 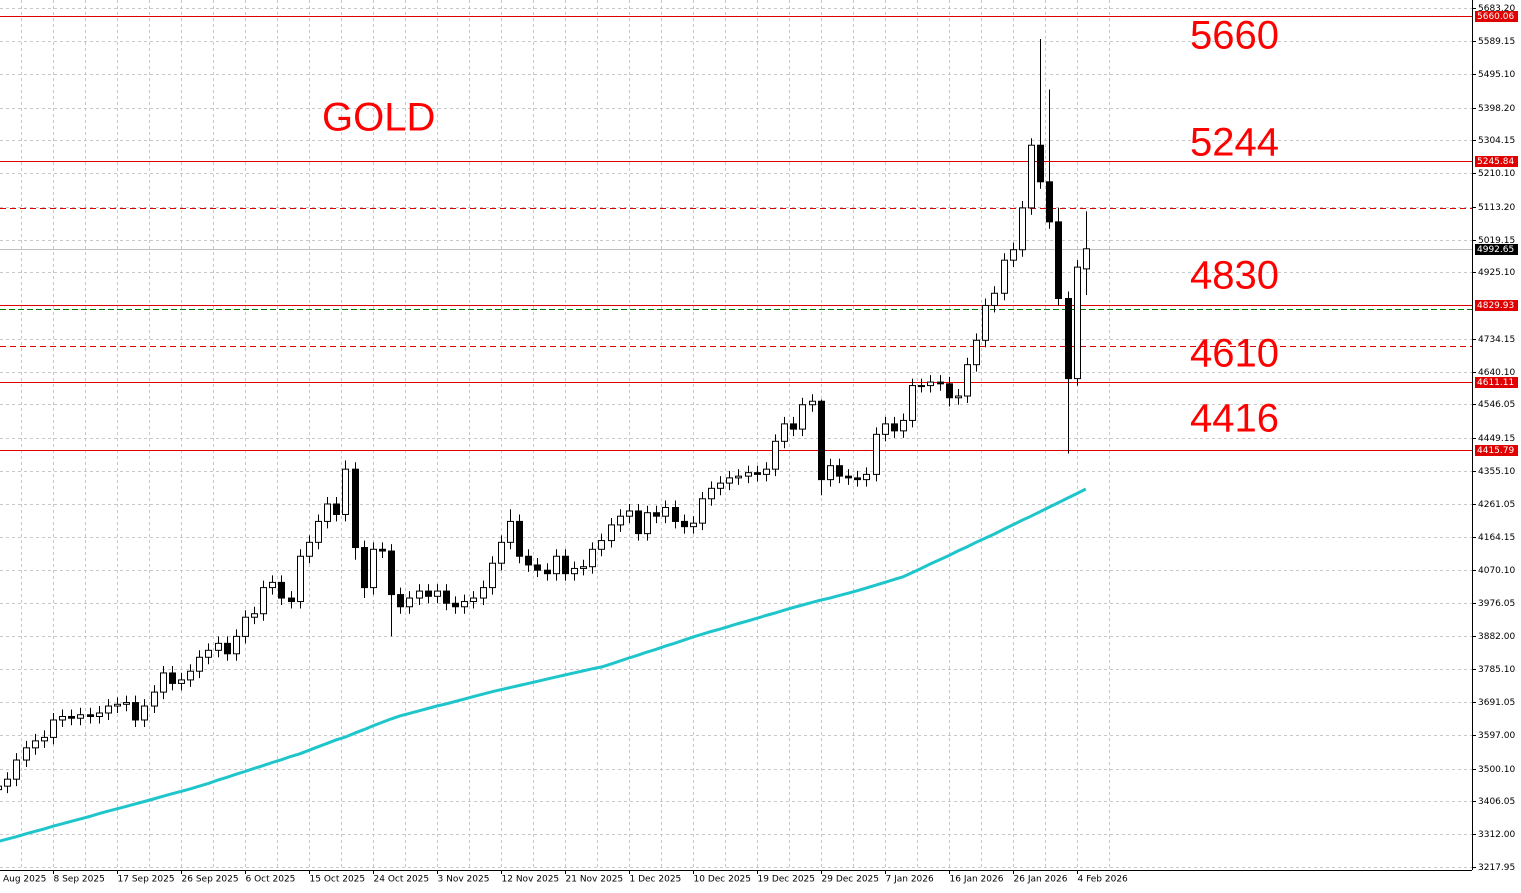 What do you see at coordinates (656, 880) in the screenshot?
I see `x-tick-label: 1 Dec 2025` at bounding box center [656, 880].